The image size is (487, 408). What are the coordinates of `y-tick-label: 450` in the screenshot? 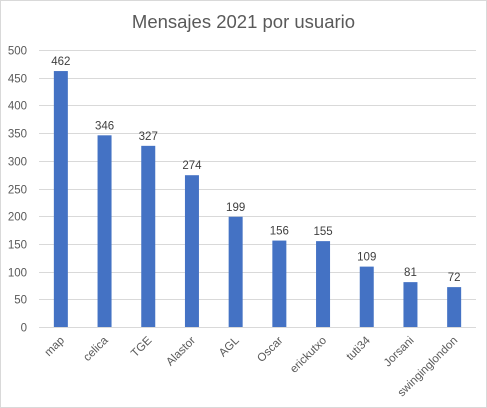 It's located at (17, 80).